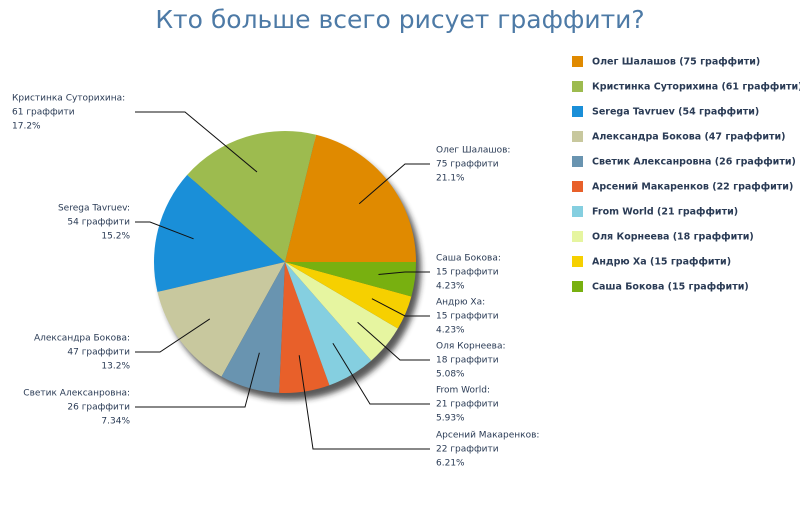  I want to click on slice-label: Арсений Макаренков:, so click(487, 436).